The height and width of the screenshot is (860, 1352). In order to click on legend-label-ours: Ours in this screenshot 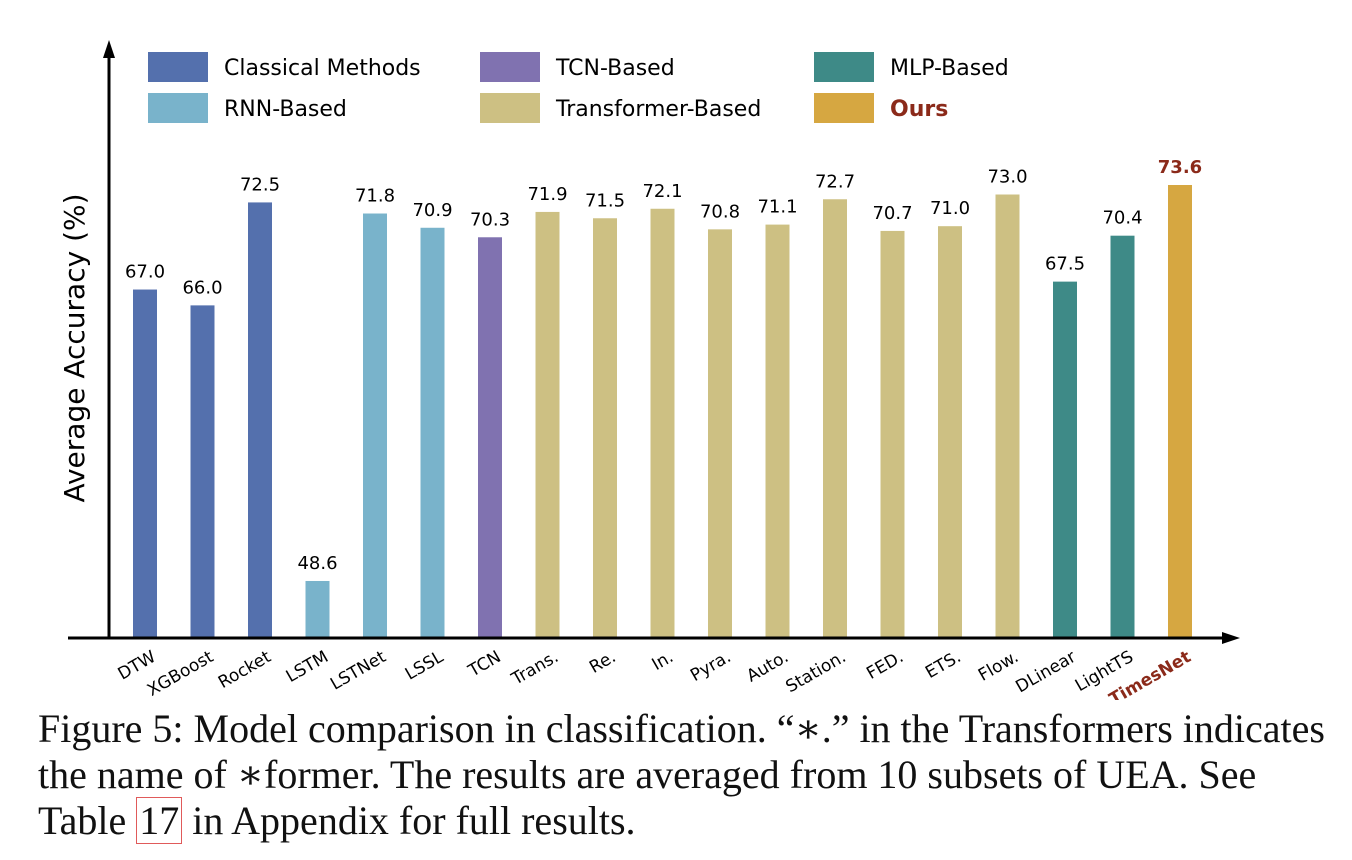, I will do `click(919, 109)`.